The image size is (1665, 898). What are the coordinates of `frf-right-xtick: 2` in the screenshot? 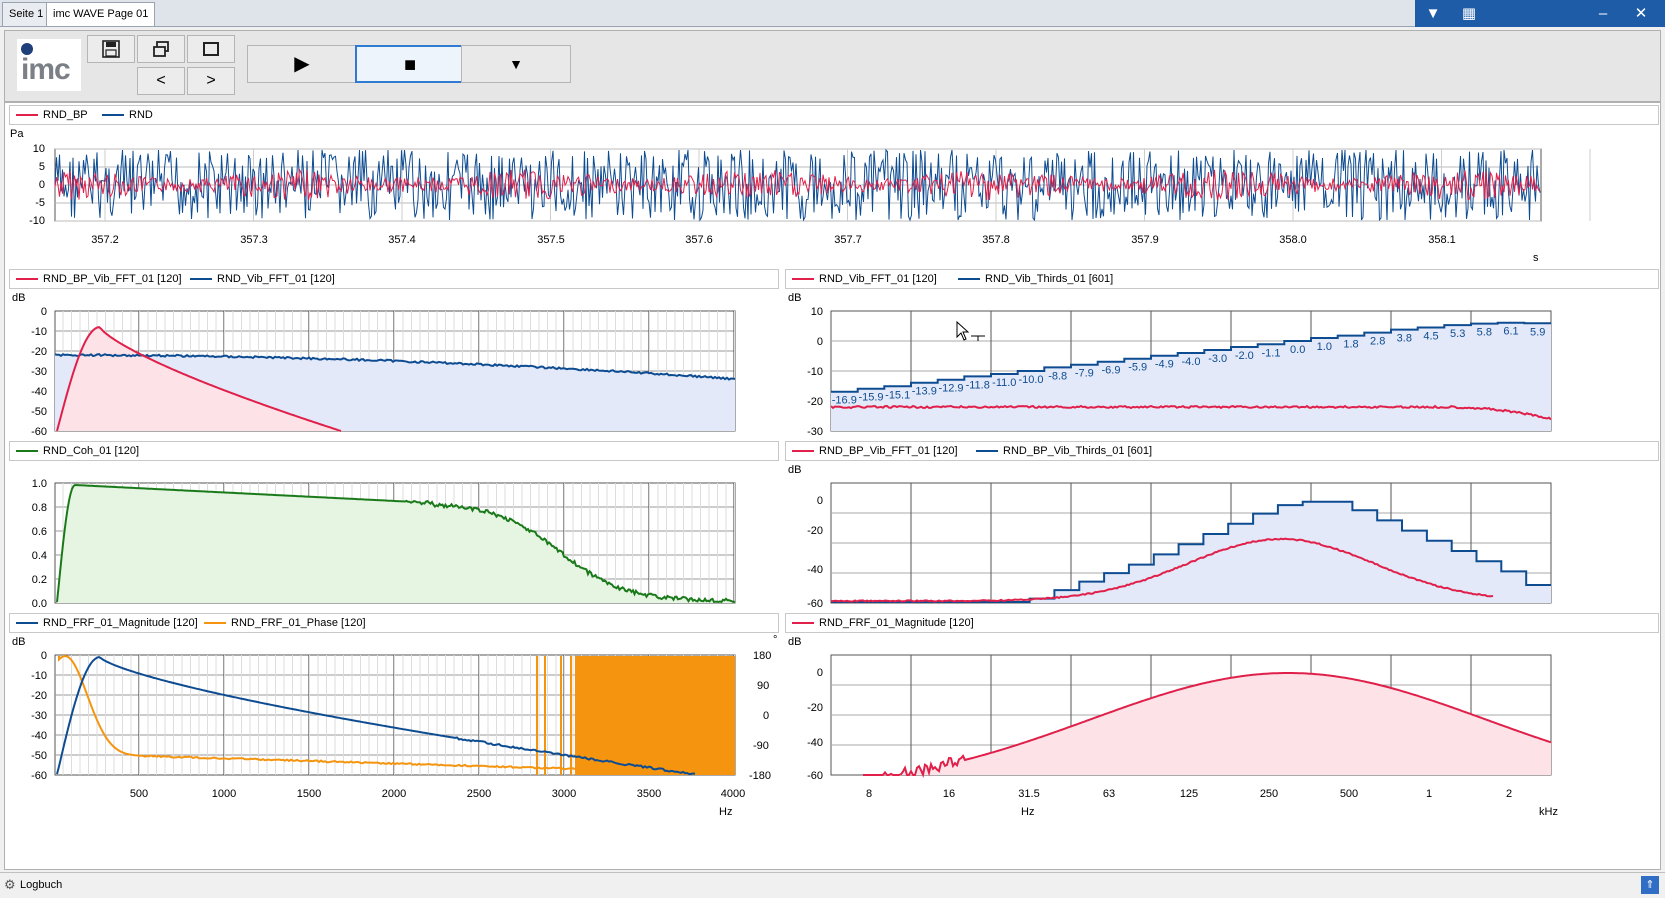 It's located at (1509, 794).